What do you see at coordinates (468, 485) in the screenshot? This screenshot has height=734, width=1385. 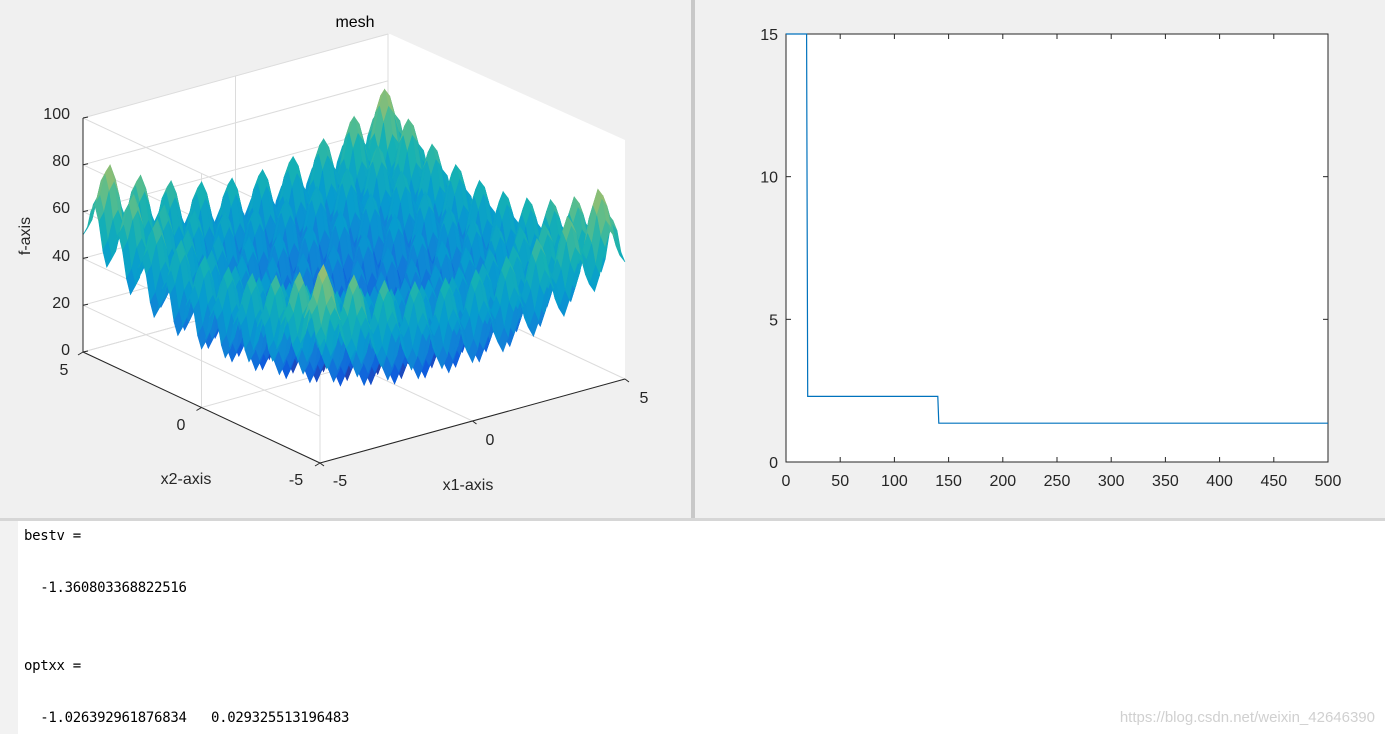 I see `x-axis-label: x1-axis` at bounding box center [468, 485].